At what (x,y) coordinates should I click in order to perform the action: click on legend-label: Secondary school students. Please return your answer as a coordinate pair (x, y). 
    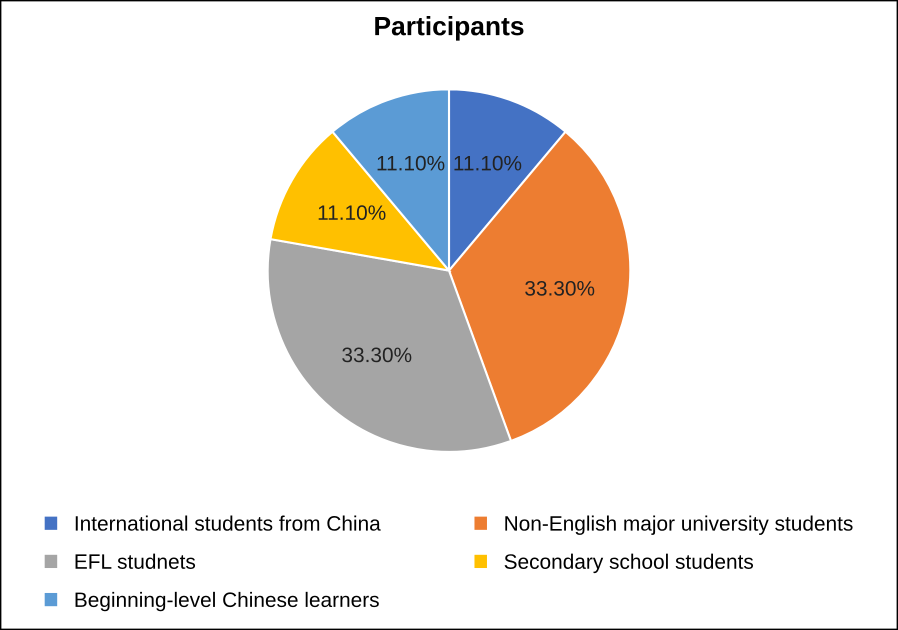
    Looking at the image, I should click on (629, 564).